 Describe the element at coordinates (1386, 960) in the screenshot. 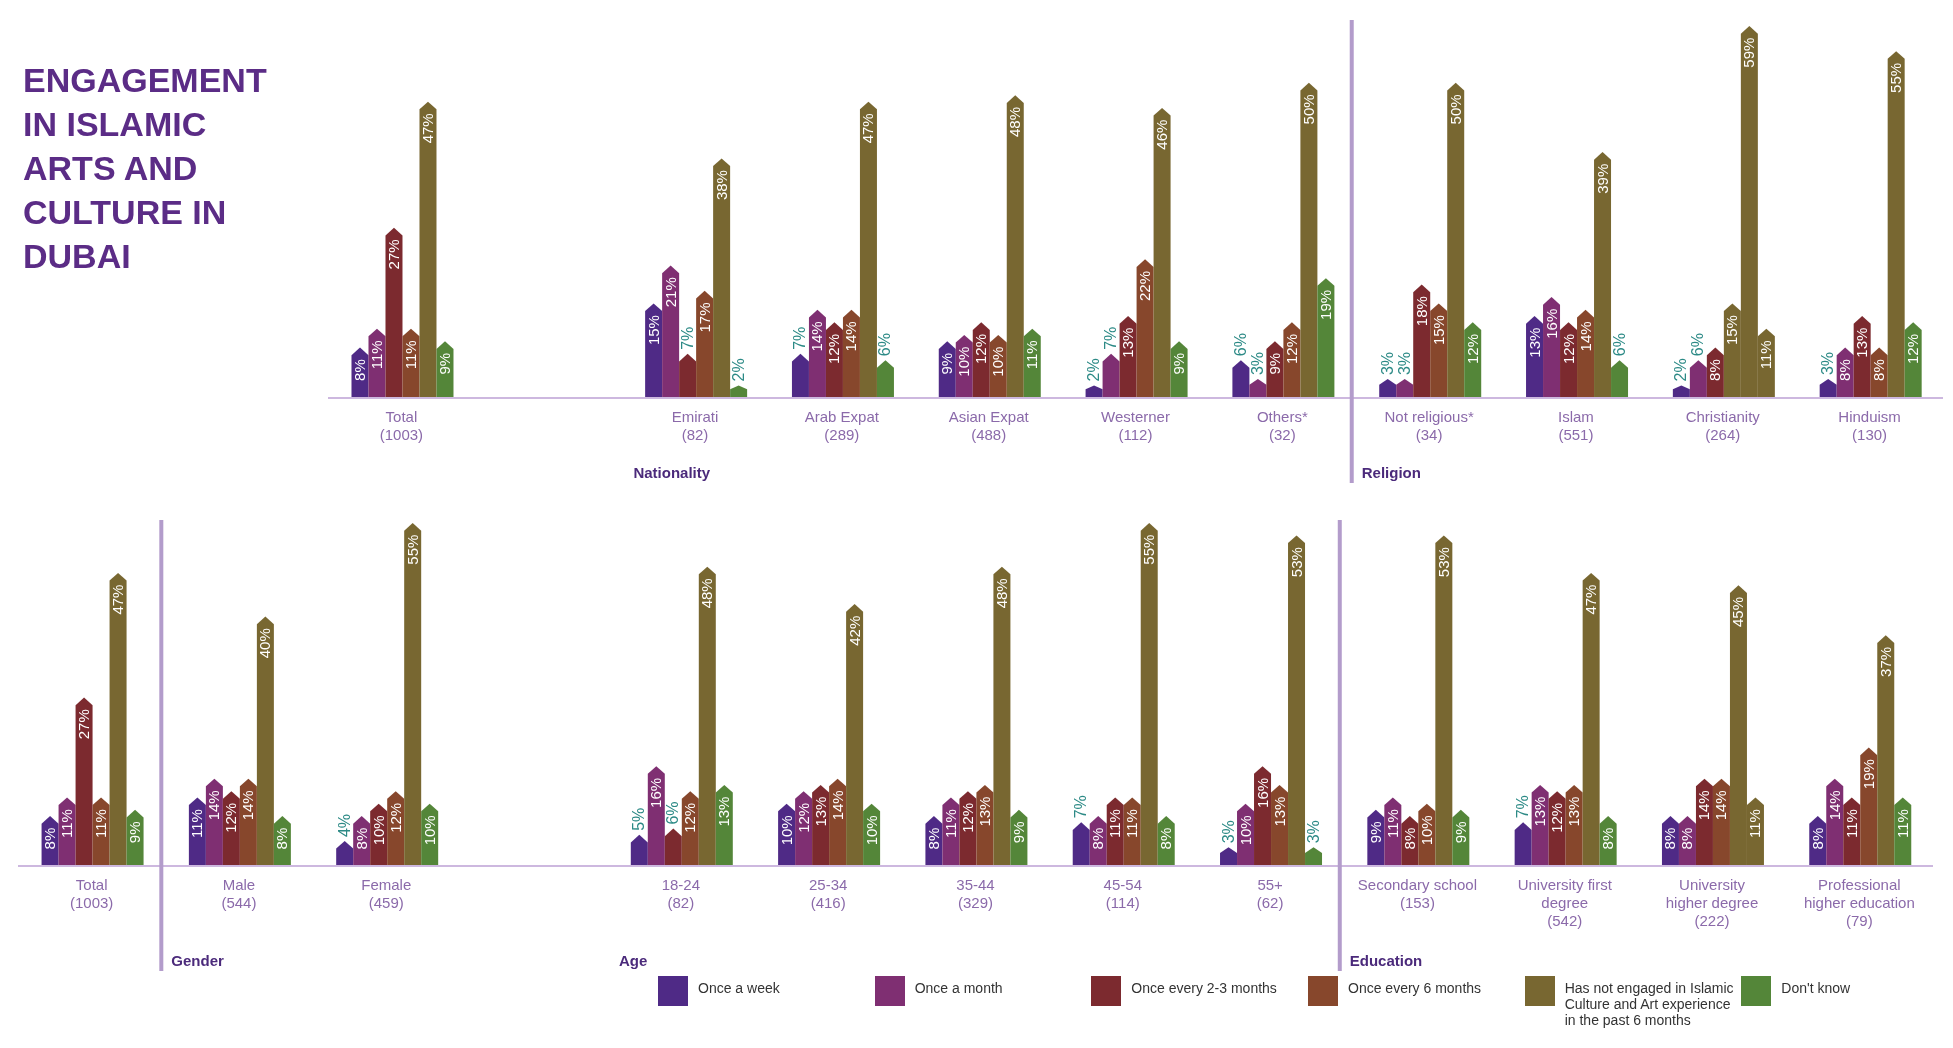

I see `text: Education` at that location.